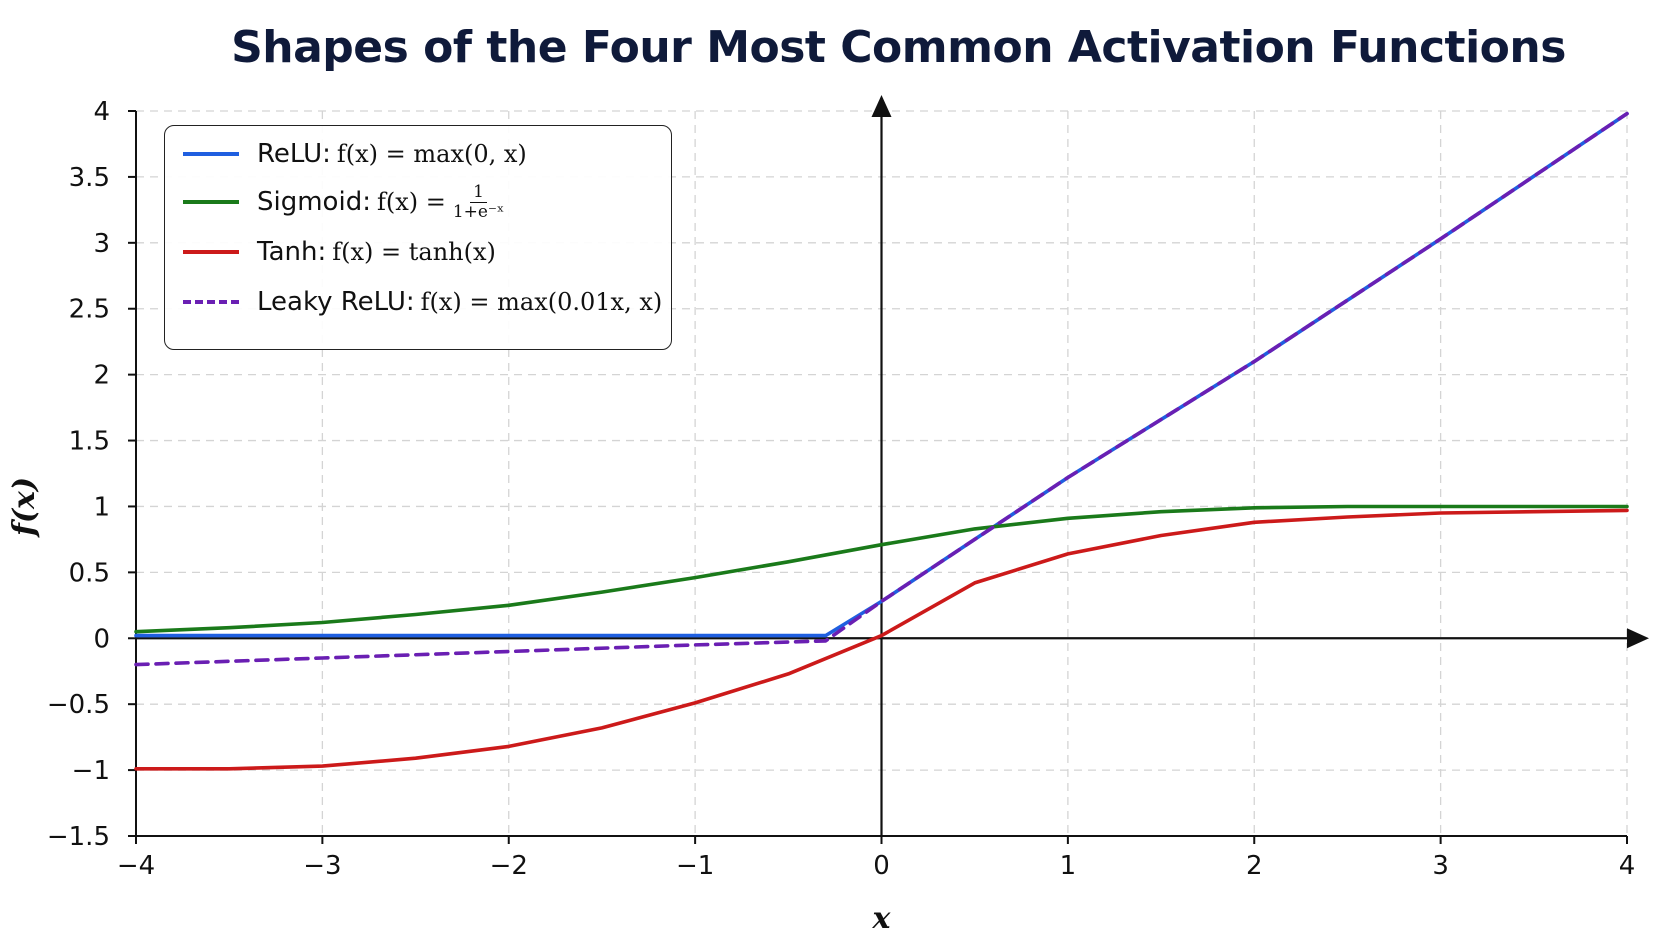  What do you see at coordinates (89, 442) in the screenshot?
I see `y-tick-label: 1.5` at bounding box center [89, 442].